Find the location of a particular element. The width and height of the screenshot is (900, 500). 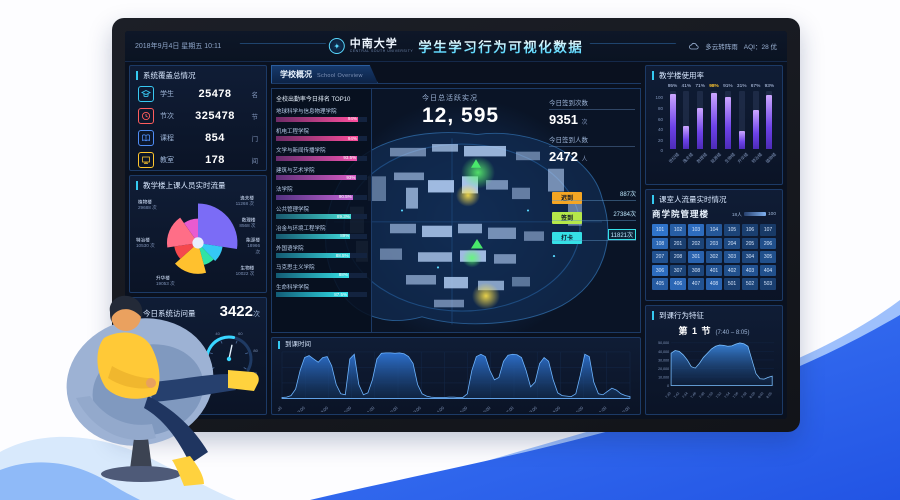

room-cell: 204 is located at coordinates (732, 243).